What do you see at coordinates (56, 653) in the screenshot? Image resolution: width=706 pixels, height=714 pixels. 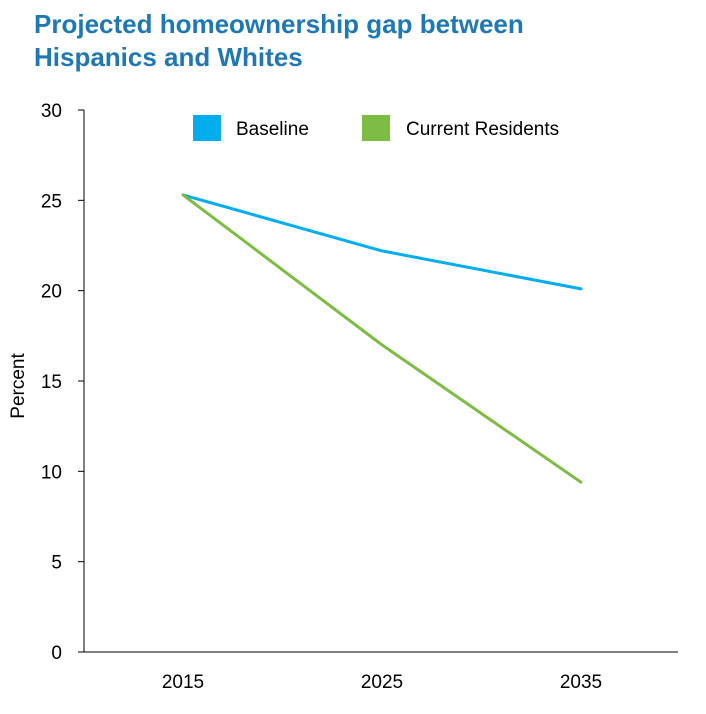 I see `y-tick-label: 0` at bounding box center [56, 653].